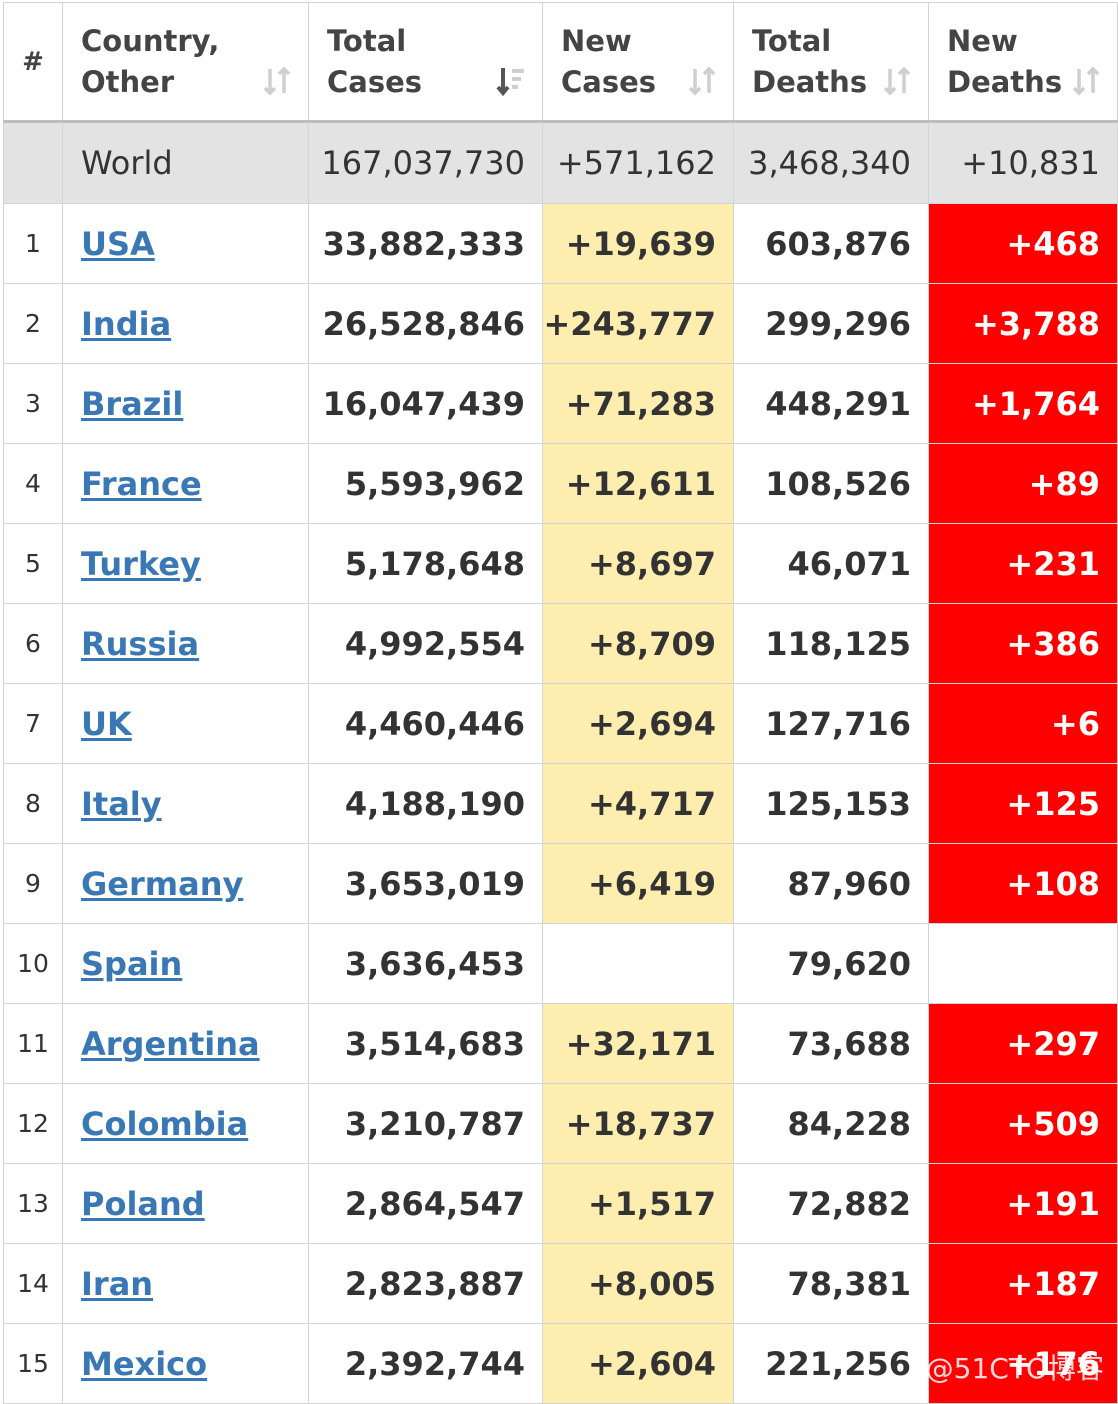  Describe the element at coordinates (425, 1363) in the screenshot. I see `total-cases-cell: 2,392,744` at that location.